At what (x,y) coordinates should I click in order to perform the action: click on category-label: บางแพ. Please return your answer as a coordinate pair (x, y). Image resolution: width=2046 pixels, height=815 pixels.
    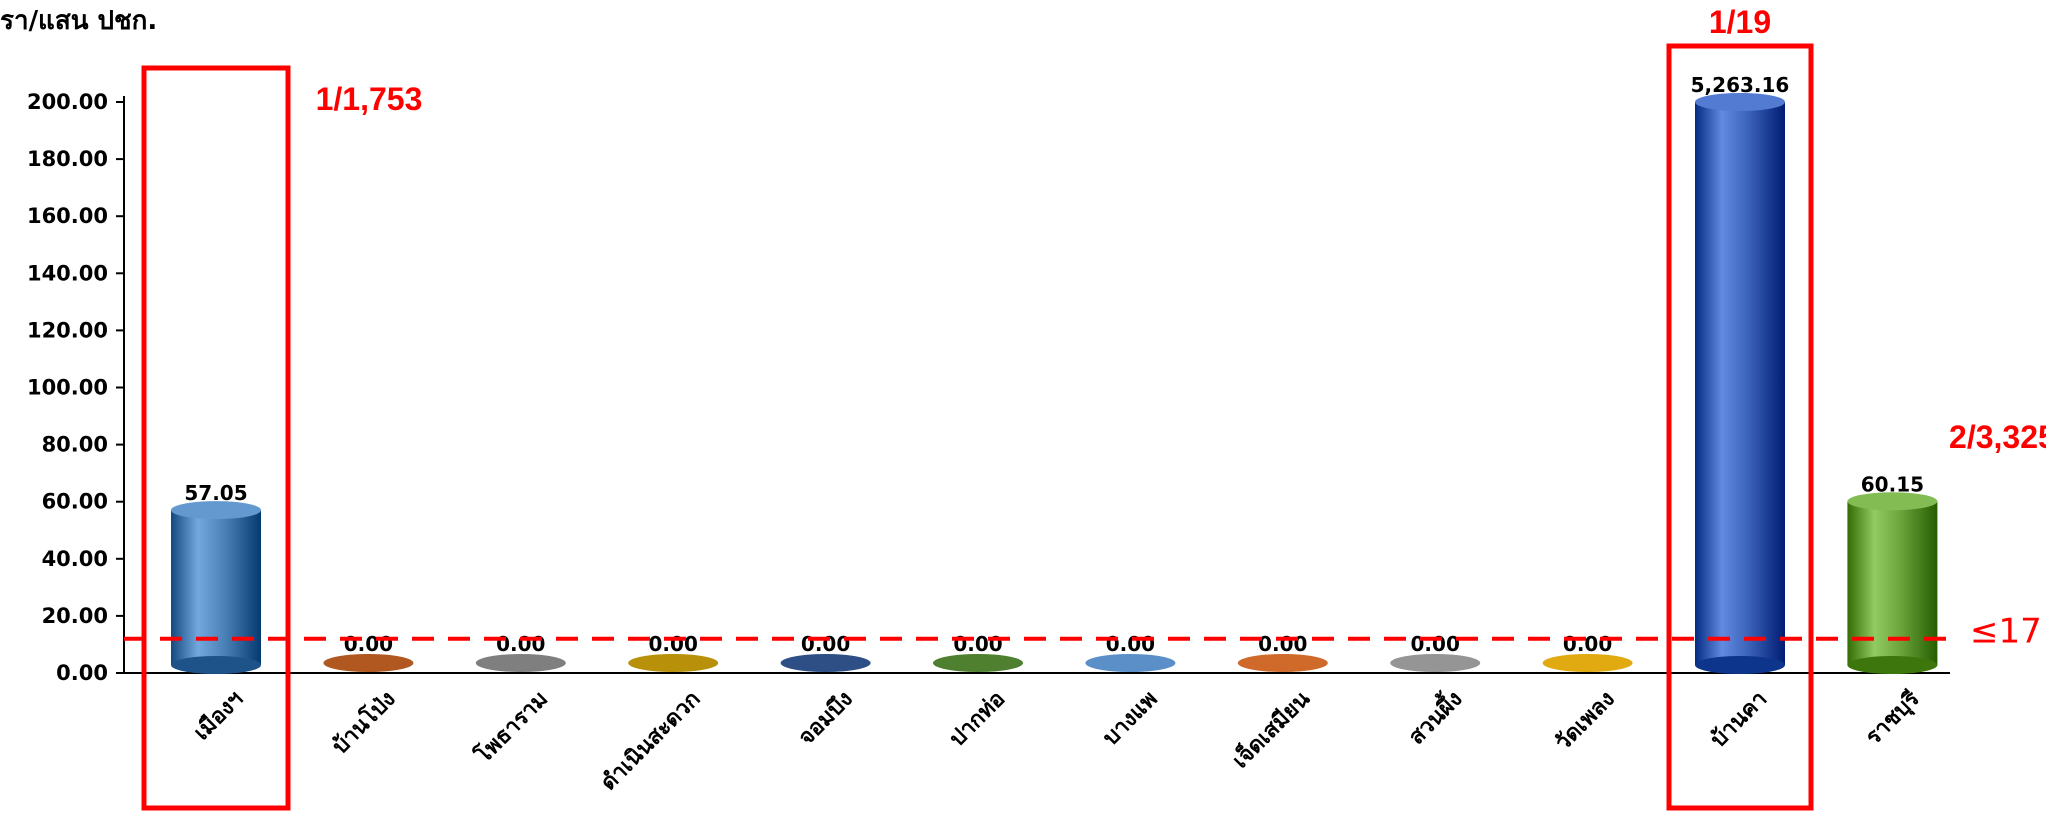
    Looking at the image, I should click on (1130, 719).